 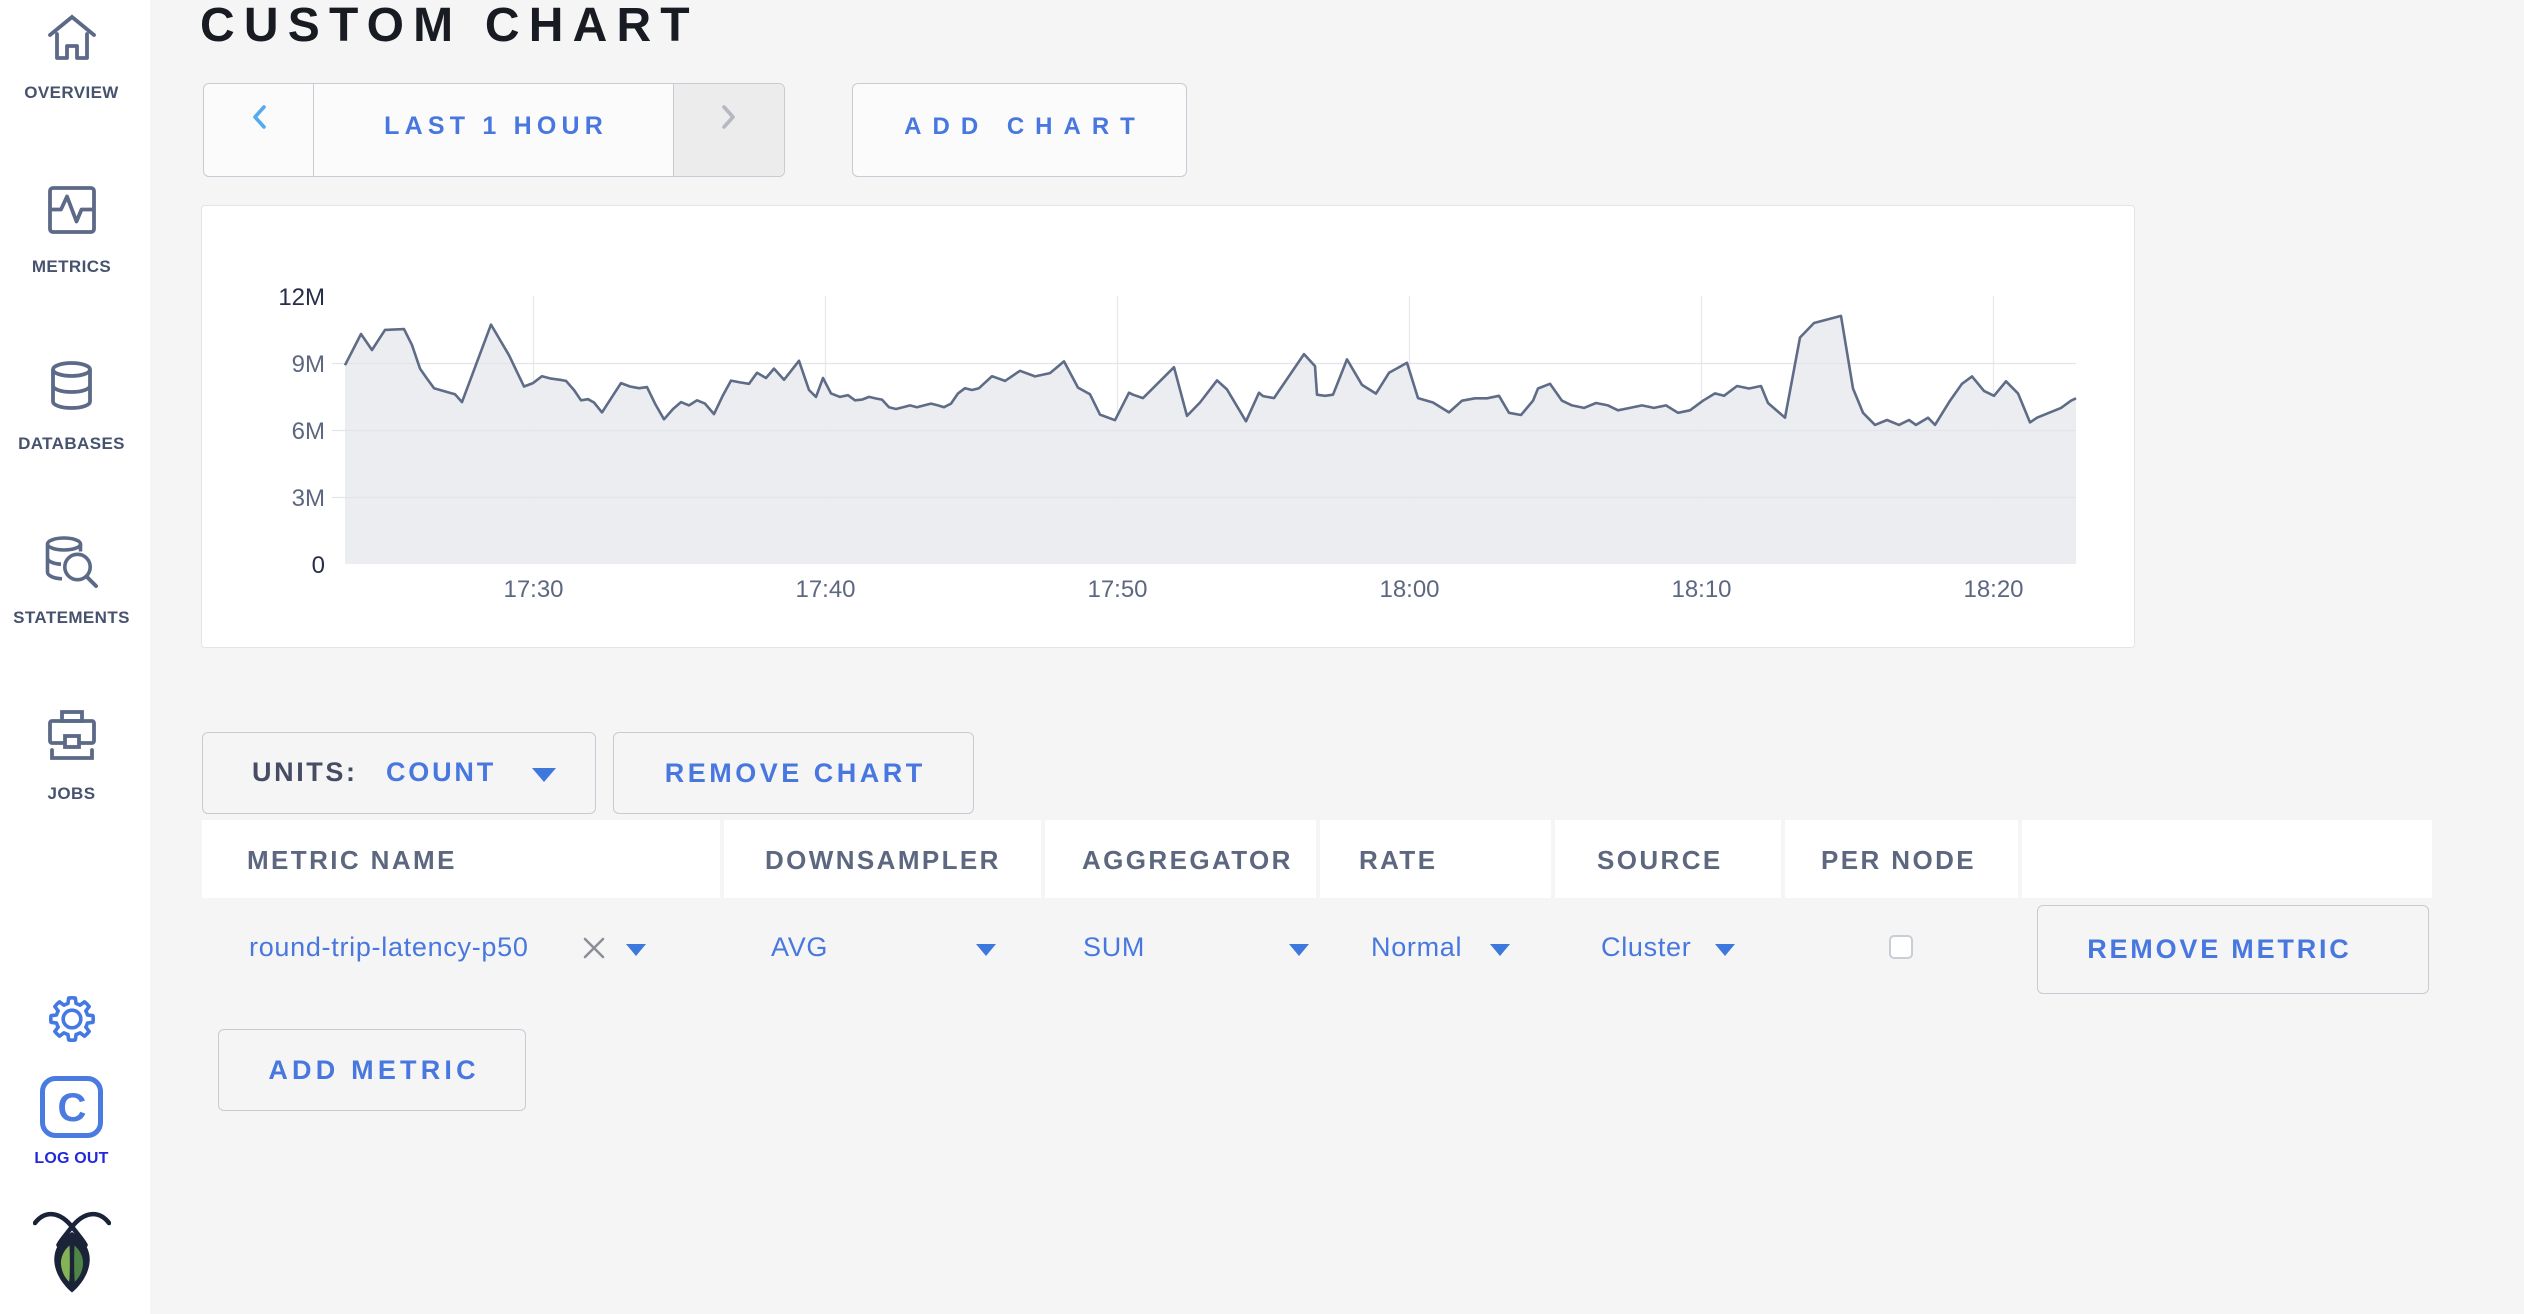 I want to click on svg-text: 9M, so click(x=308, y=364).